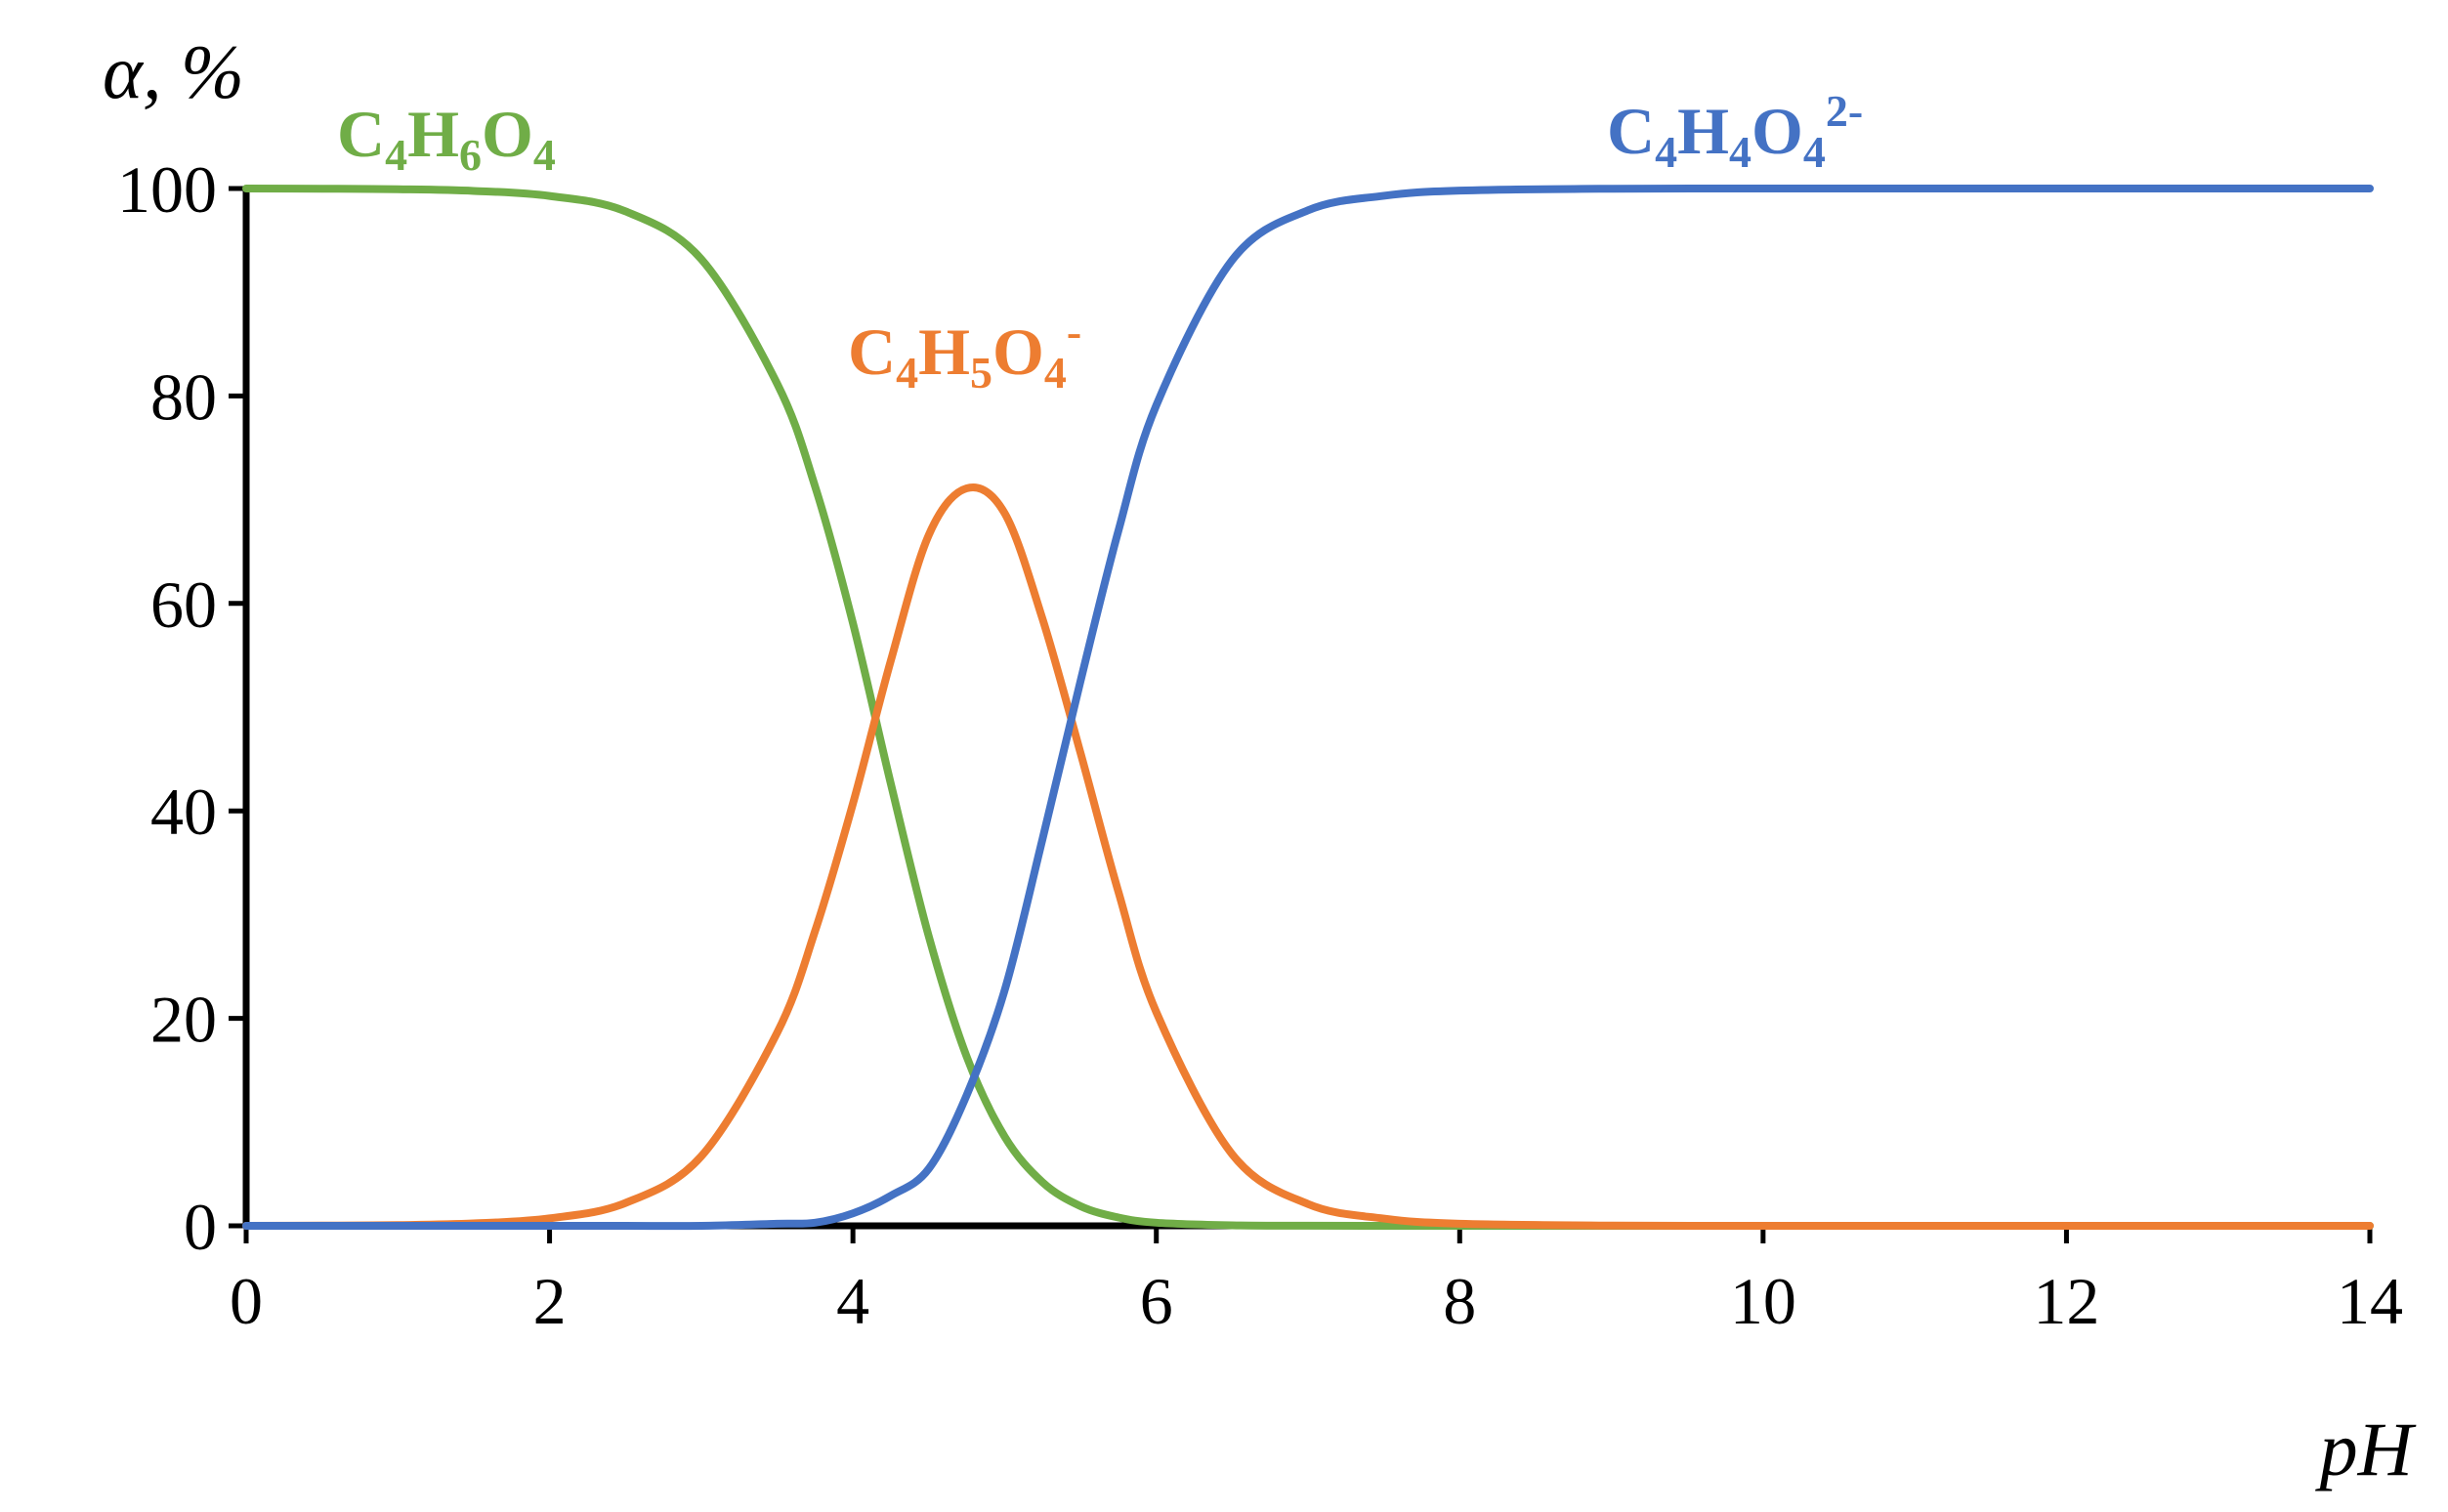 The width and height of the screenshot is (2448, 1512). What do you see at coordinates (167, 189) in the screenshot?
I see `y-tick-label: 100` at bounding box center [167, 189].